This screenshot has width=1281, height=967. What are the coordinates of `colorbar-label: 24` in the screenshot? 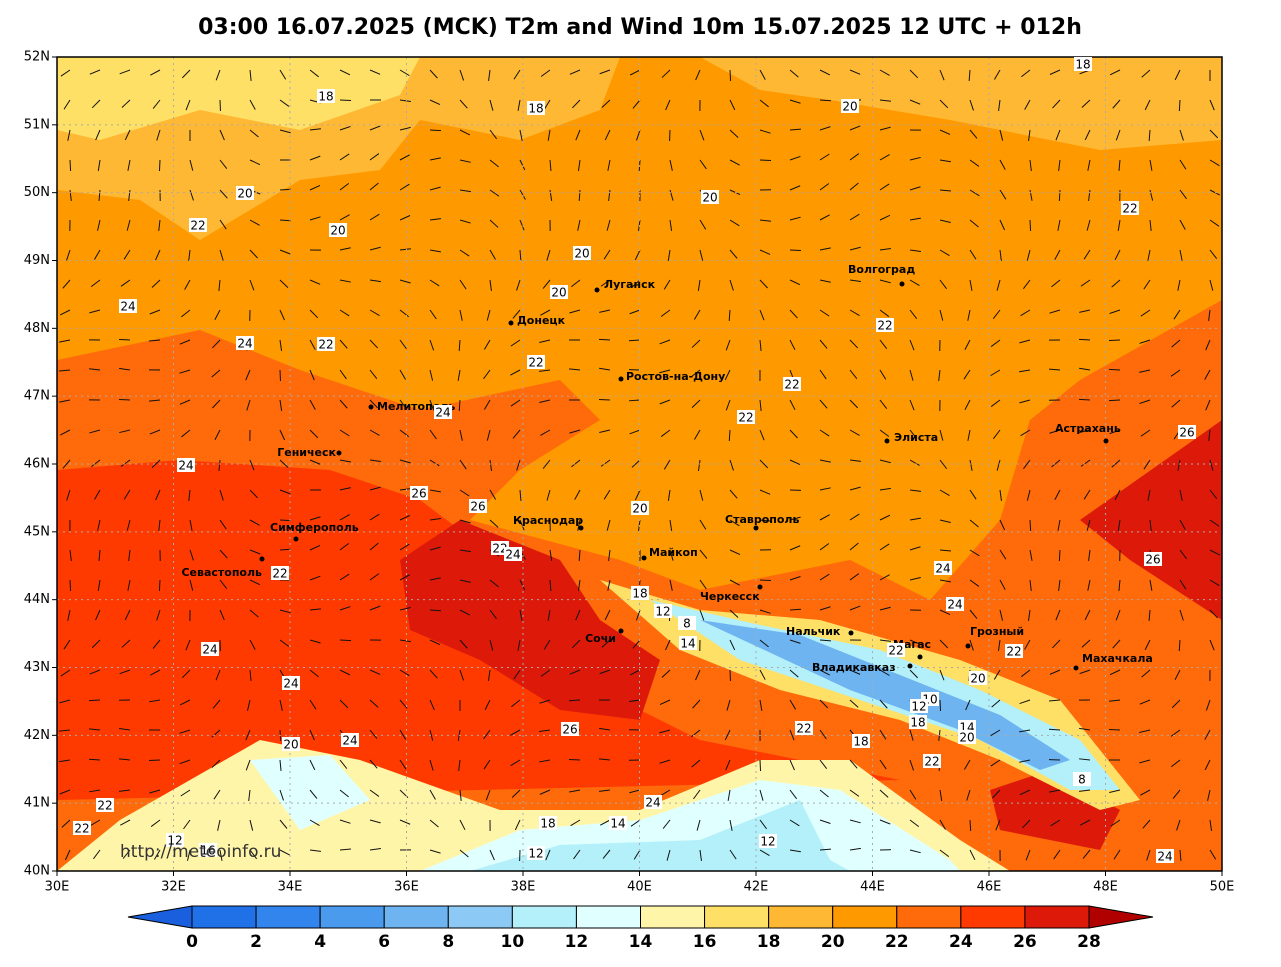 It's located at (961, 942).